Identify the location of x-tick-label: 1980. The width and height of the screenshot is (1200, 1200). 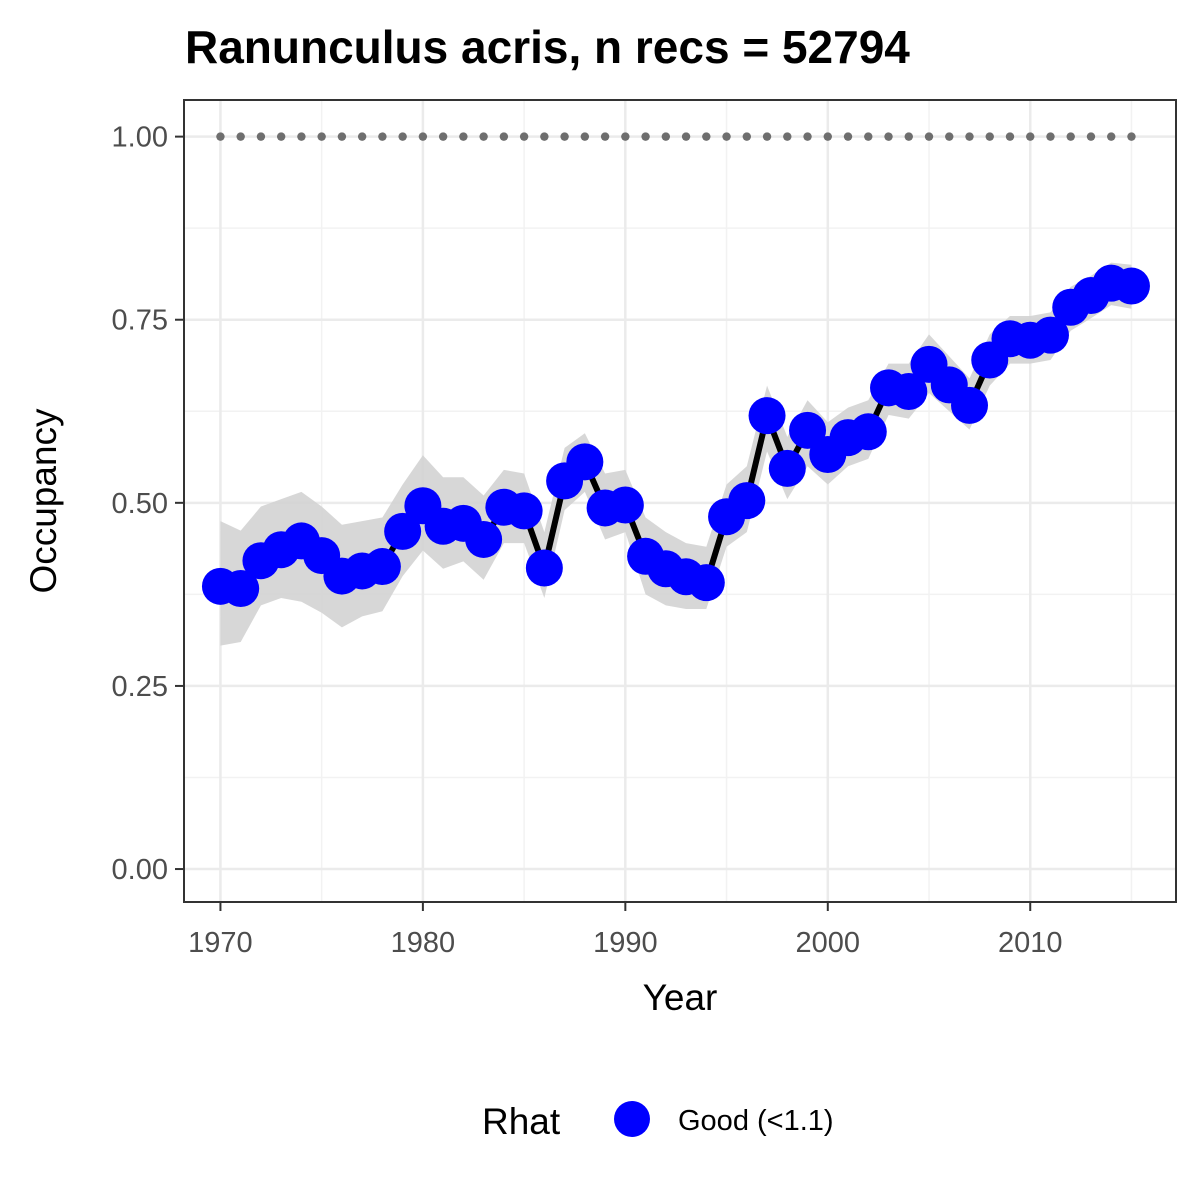
(423, 943).